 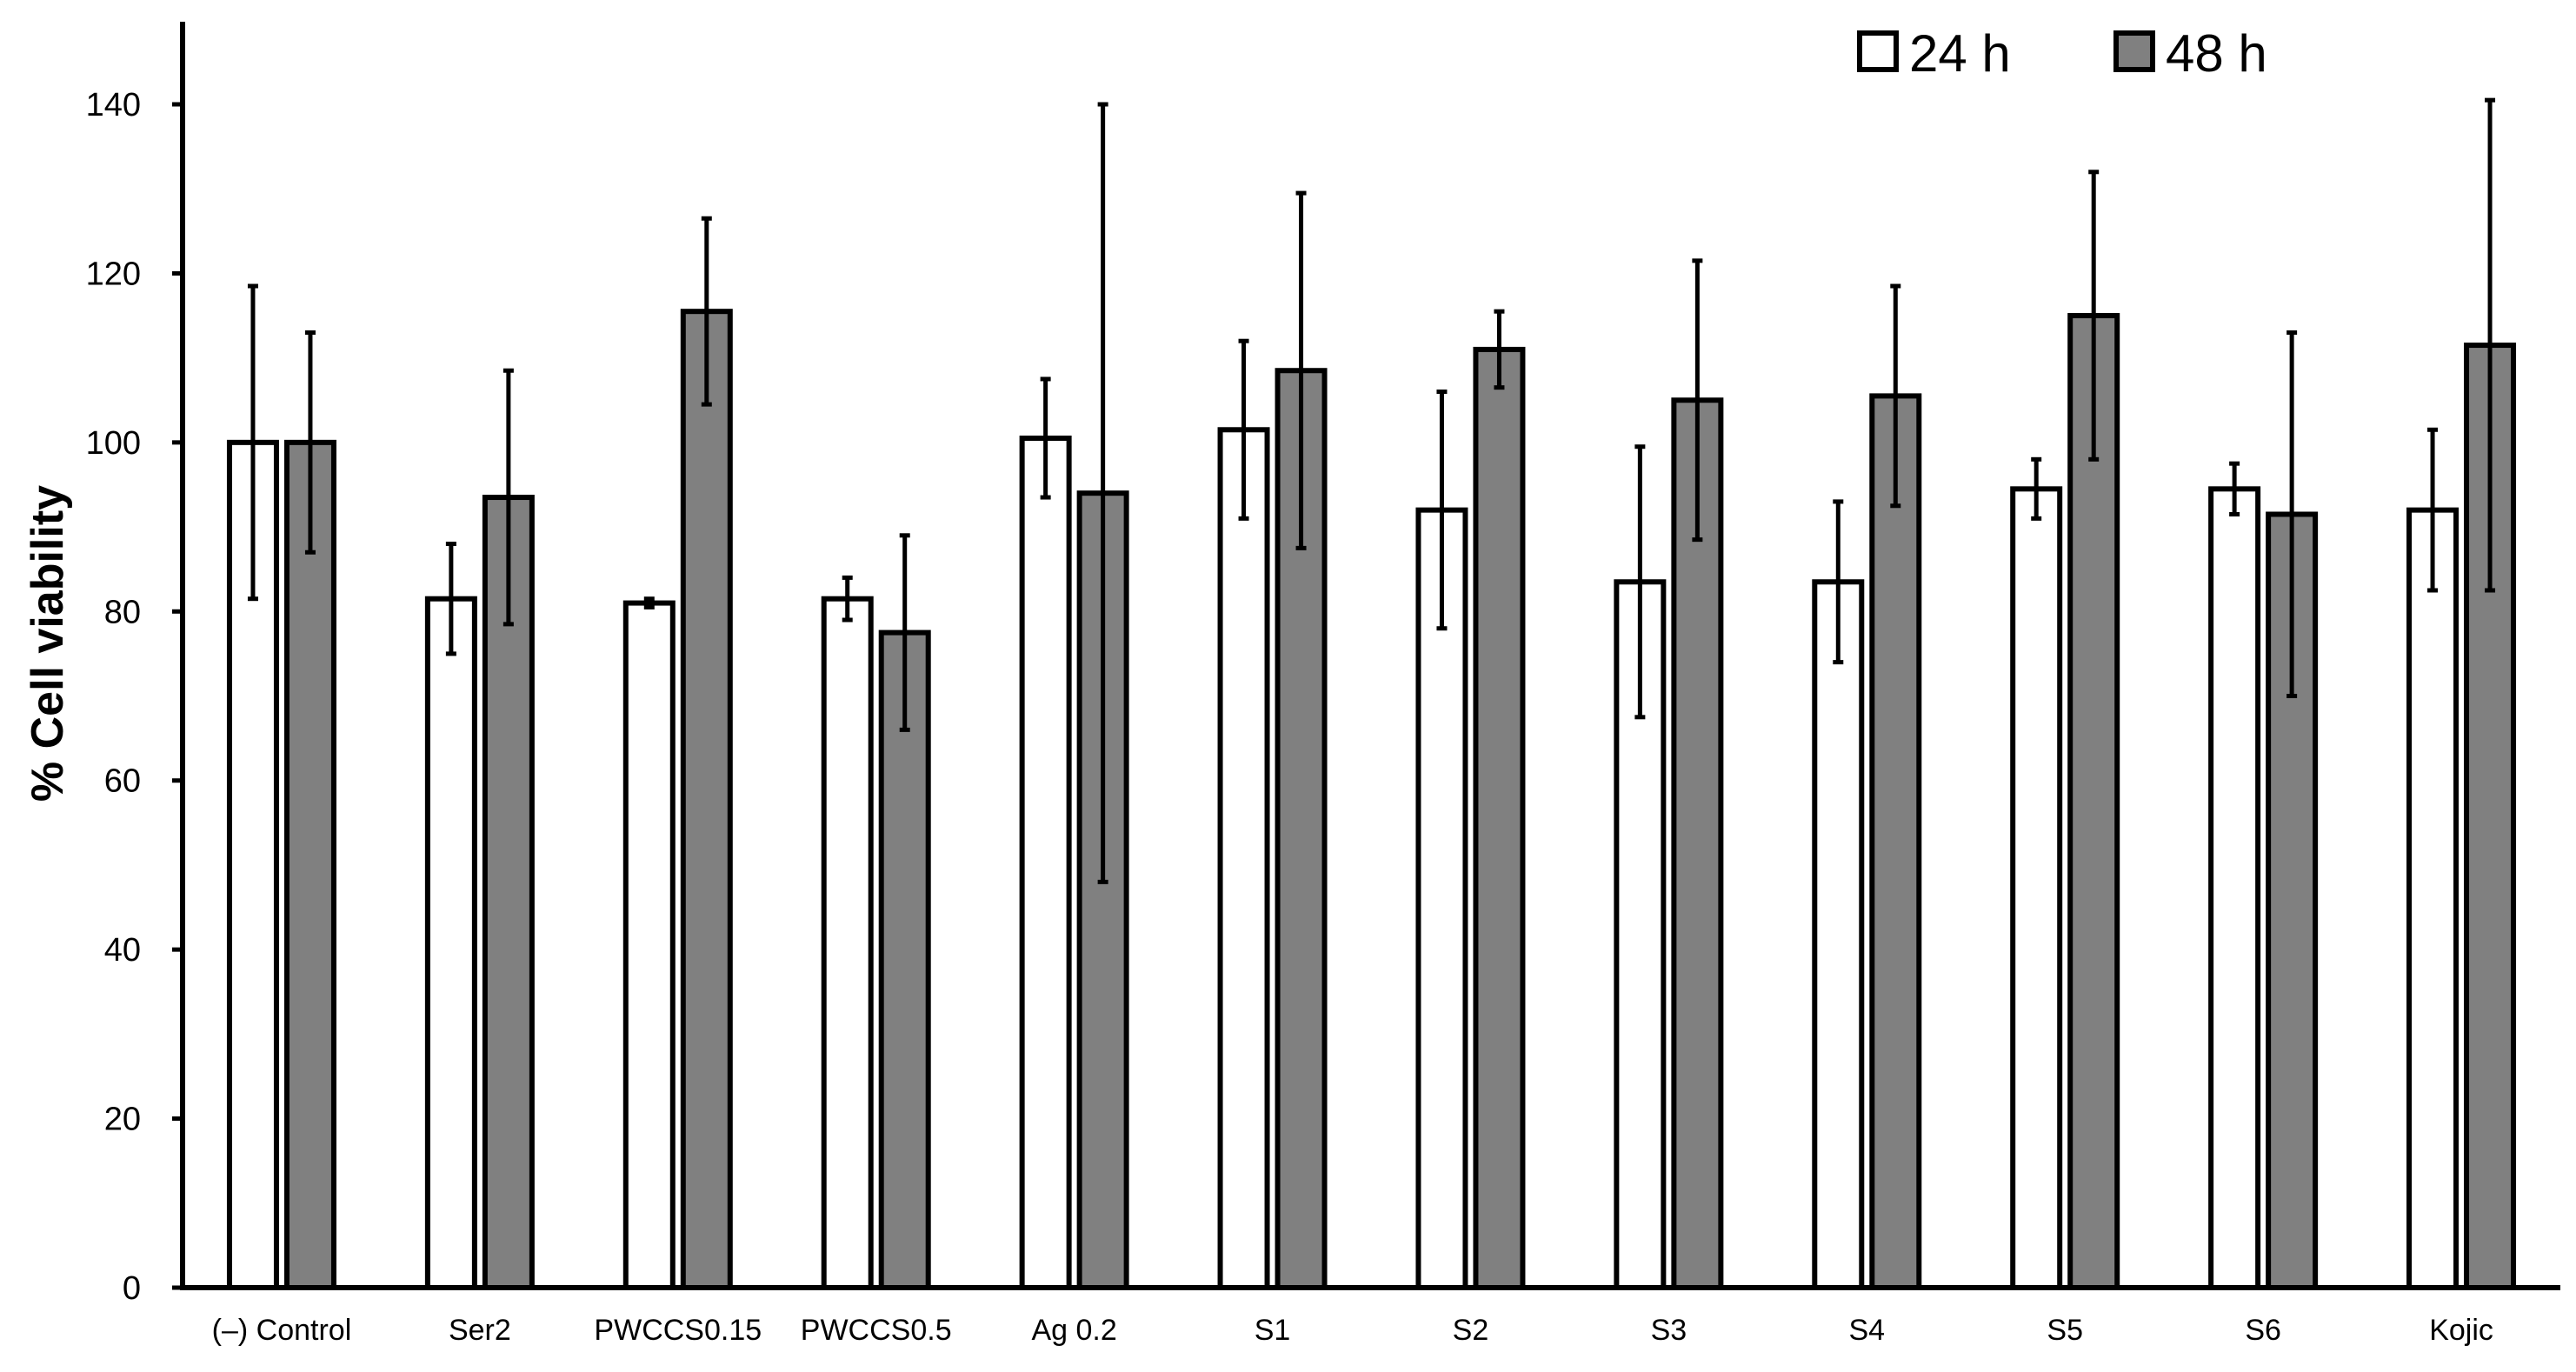 What do you see at coordinates (122, 950) in the screenshot?
I see `y-tick-label-40: 40` at bounding box center [122, 950].